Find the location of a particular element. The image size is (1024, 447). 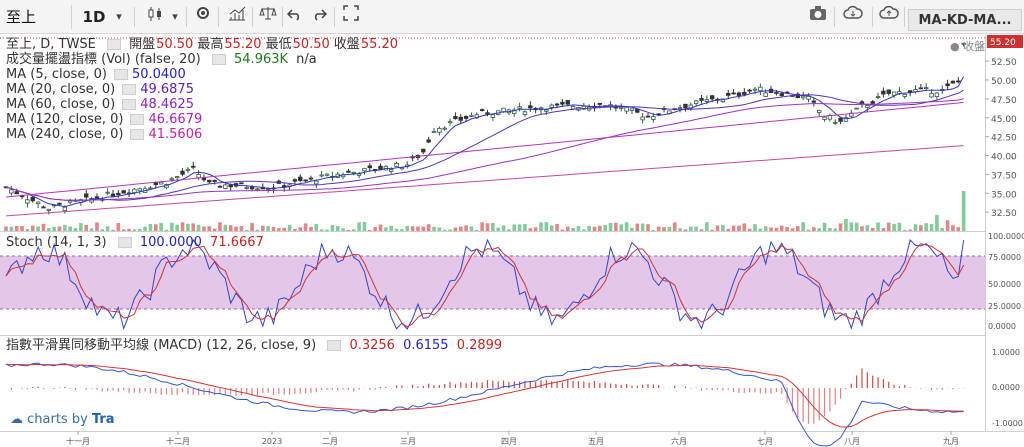

indicators-icon is located at coordinates (237, 17).